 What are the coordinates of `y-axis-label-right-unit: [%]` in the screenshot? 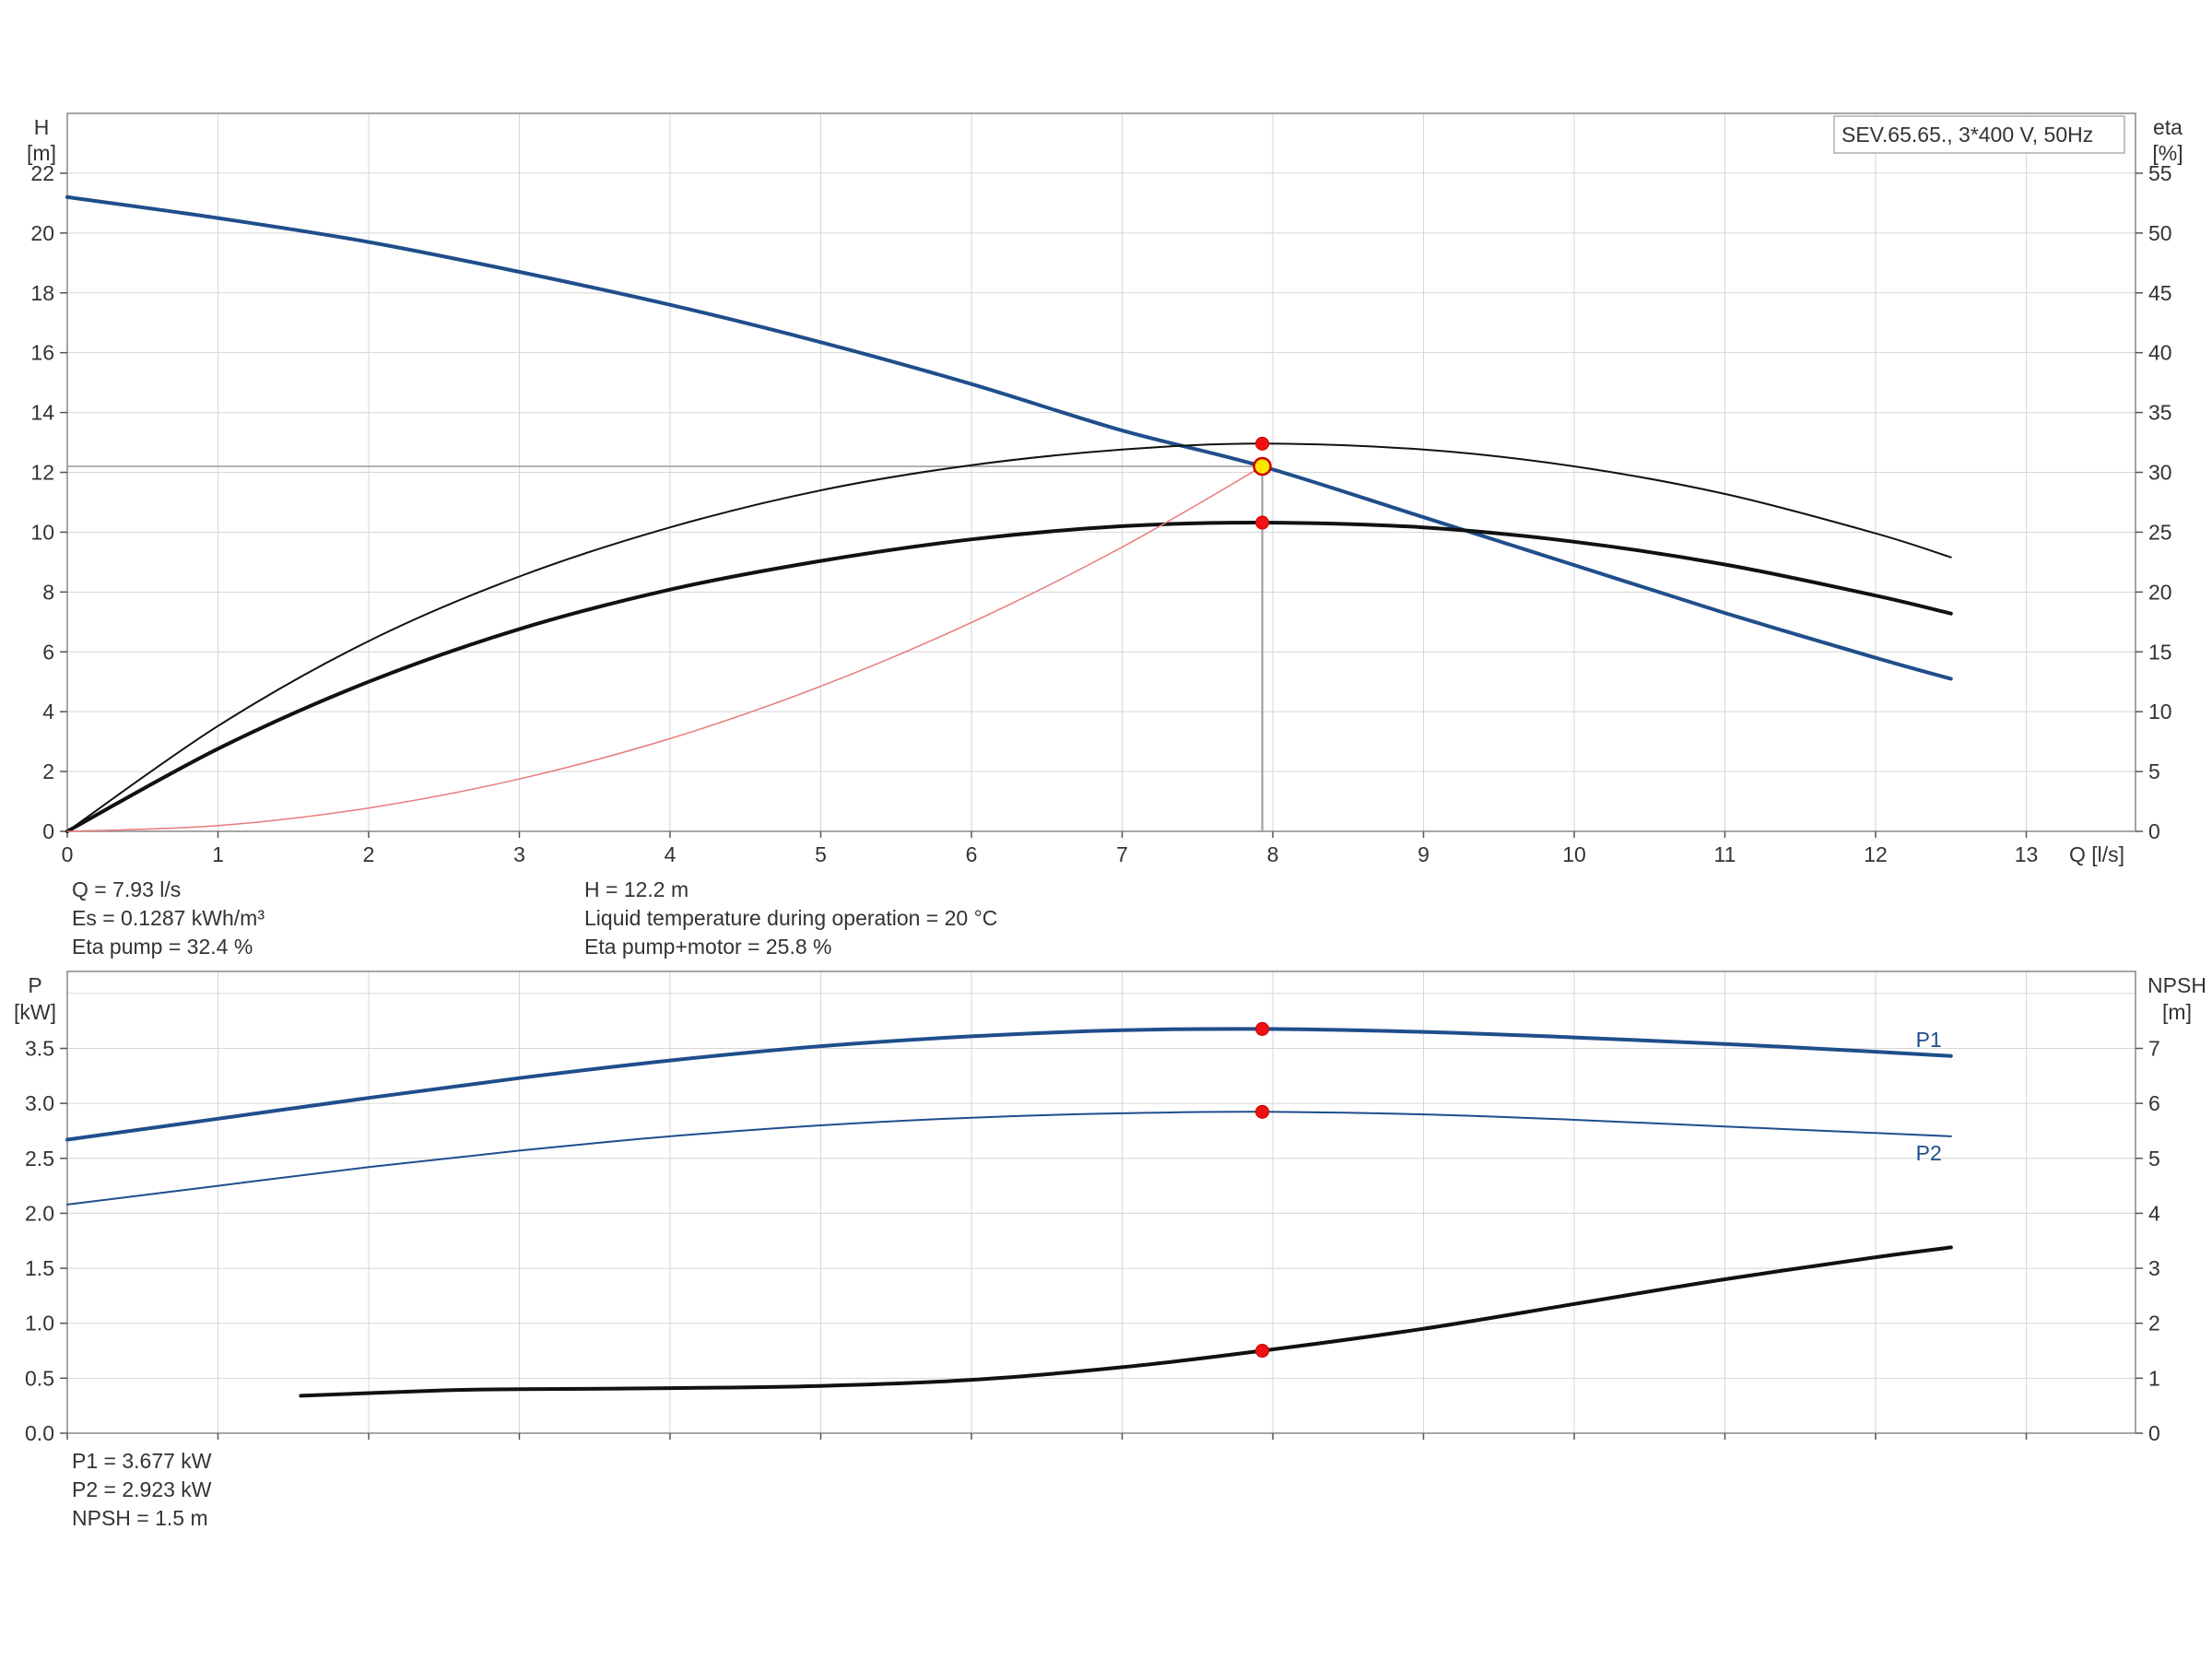 It's located at (2167, 153).